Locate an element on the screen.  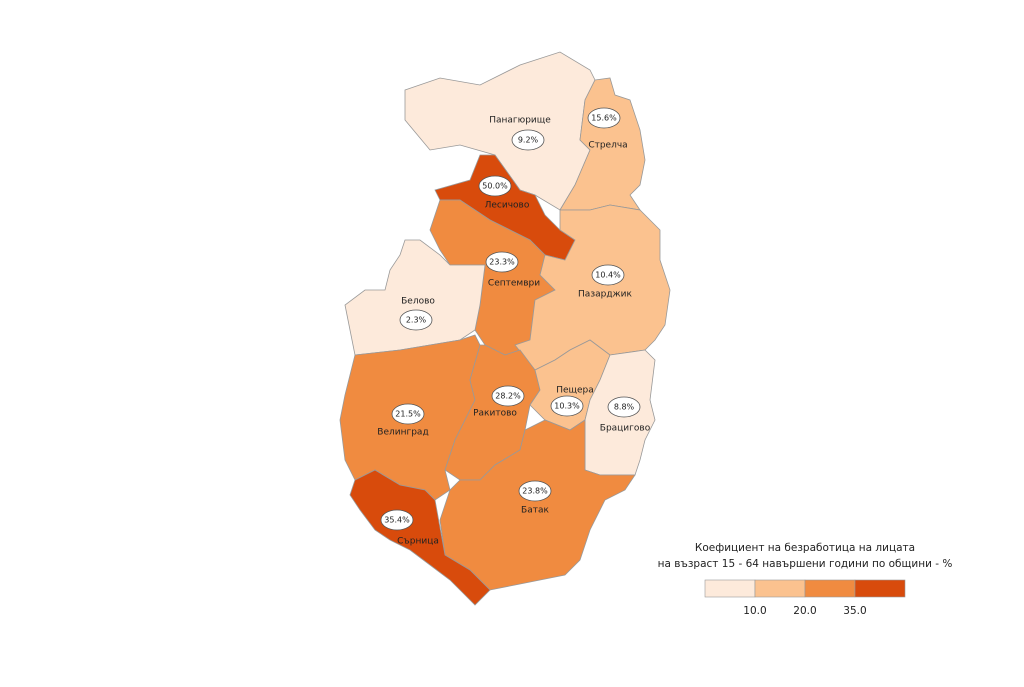
value-label: 50.0% is located at coordinates (495, 186).